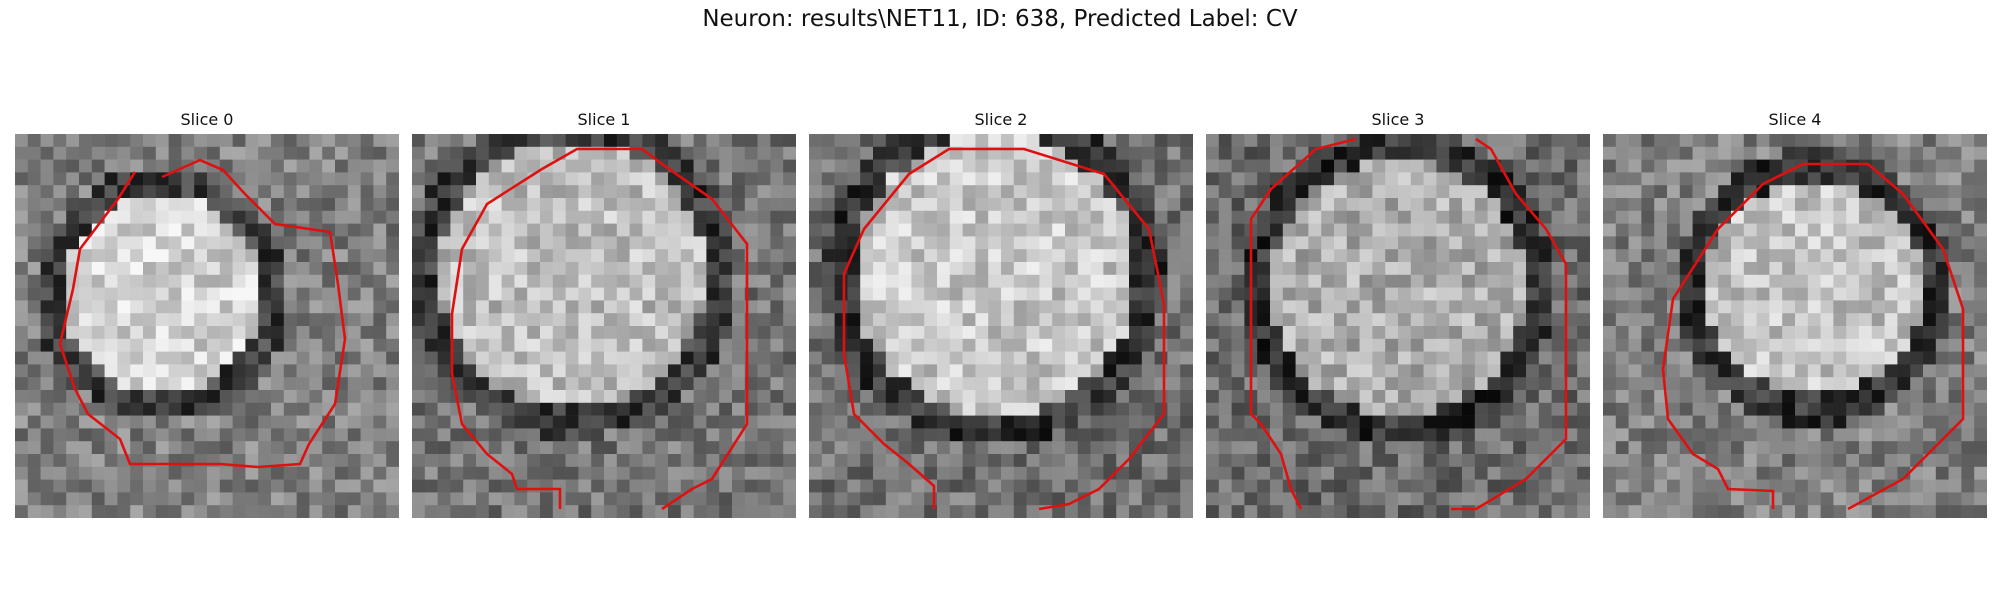 The height and width of the screenshot is (600, 2000). Describe the element at coordinates (1001, 119) in the screenshot. I see `slice-title-2: Slice 2` at that location.